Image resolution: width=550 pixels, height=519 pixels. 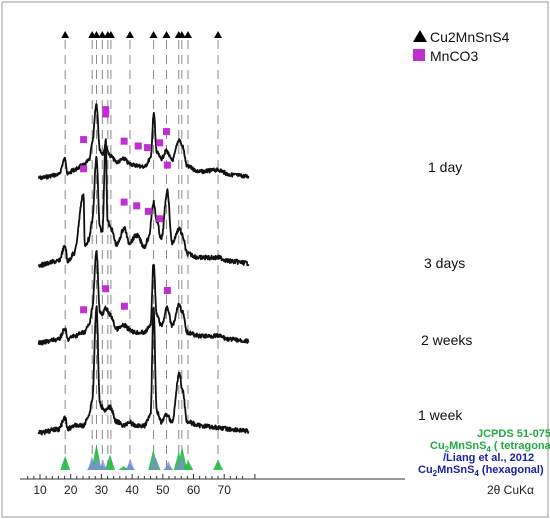 I want to click on legend-square-marker, so click(x=419, y=55).